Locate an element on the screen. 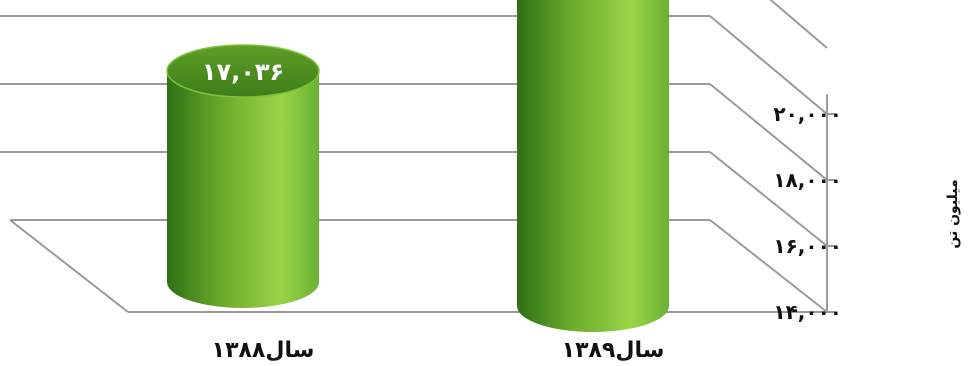 The image size is (971, 366). floor-right-edge is located at coordinates (768, 266).